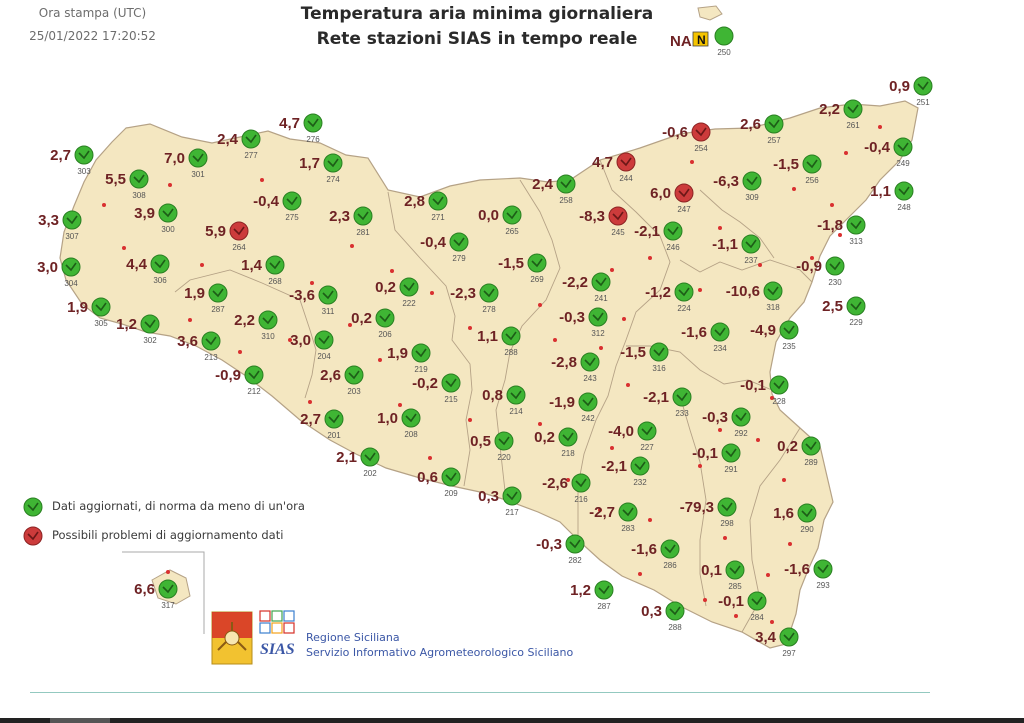 The width and height of the screenshot is (1024, 723). I want to click on station-219: 1,9 219, so click(409, 358).